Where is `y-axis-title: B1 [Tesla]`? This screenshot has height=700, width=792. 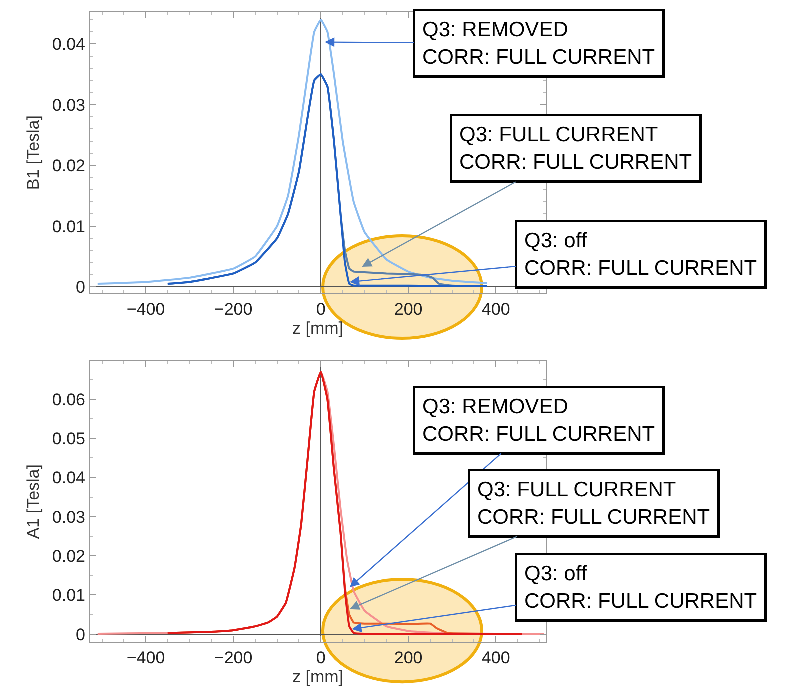 y-axis-title: B1 [Tesla] is located at coordinates (33, 153).